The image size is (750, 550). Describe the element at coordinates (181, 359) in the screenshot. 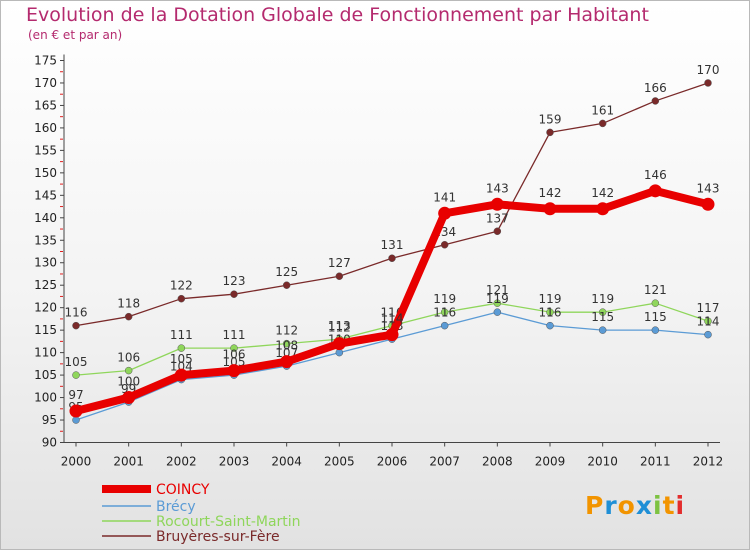

I see `data-label-coincy: 105` at that location.